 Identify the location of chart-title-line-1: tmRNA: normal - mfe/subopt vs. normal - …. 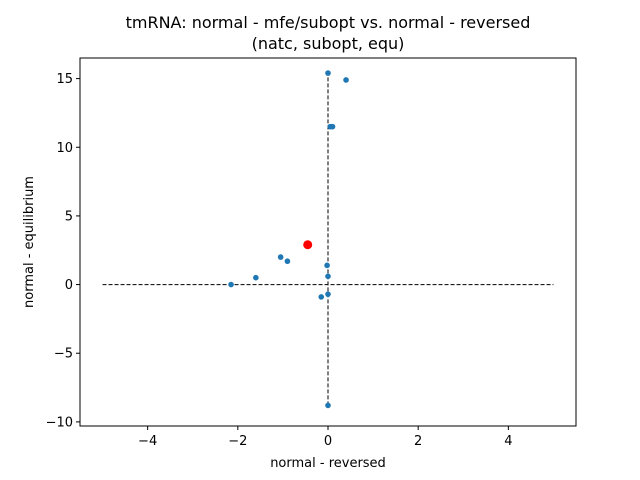
(328, 22).